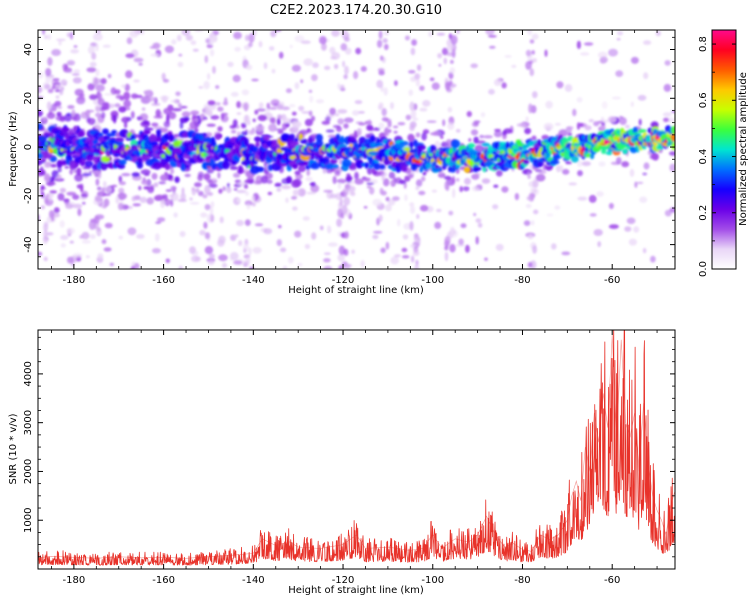  Describe the element at coordinates (356, 10) in the screenshot. I see `figure-title: C2E2.2023.174.20.30.G10` at that location.